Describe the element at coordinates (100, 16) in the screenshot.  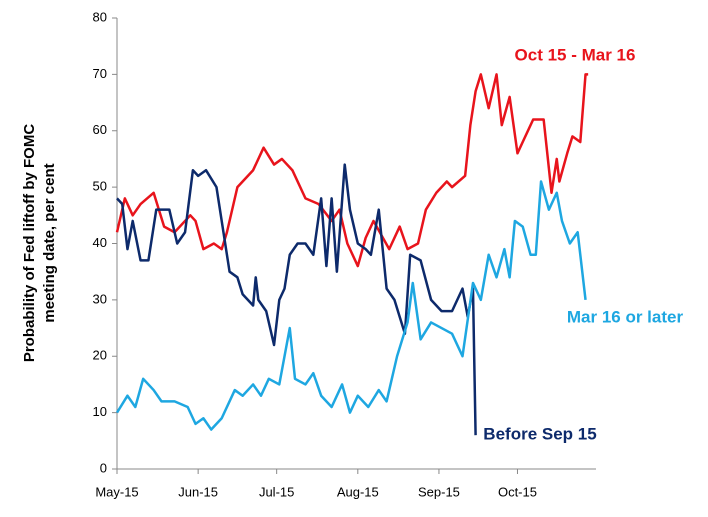
I see `y-tick-label: 80` at that location.